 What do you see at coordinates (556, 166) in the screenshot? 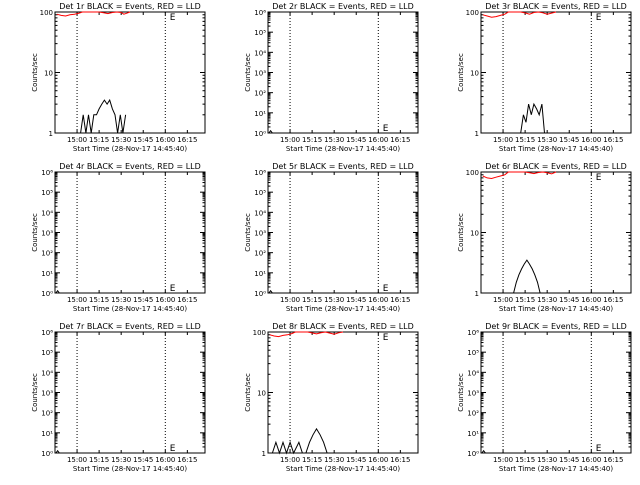
I see `chart-title: Det 6r BLACK = Events, RED = LLD` at bounding box center [556, 166].